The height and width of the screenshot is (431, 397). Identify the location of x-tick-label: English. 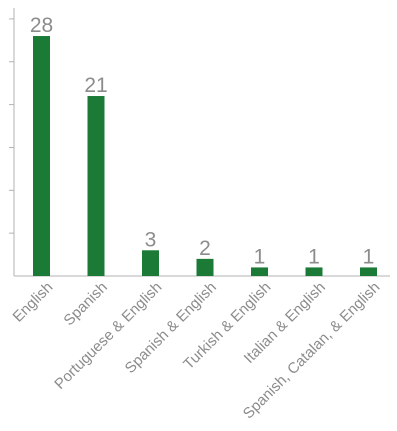
(33, 302).